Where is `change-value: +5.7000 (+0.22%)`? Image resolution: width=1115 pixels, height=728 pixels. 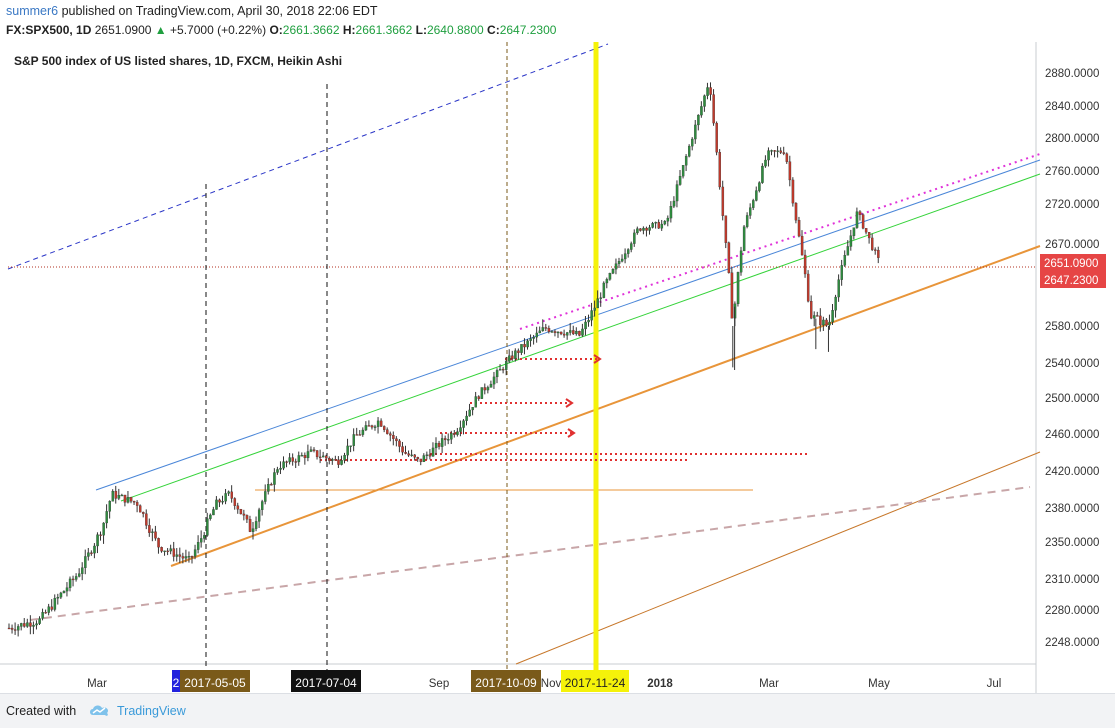 change-value: +5.7000 (+0.22%) is located at coordinates (218, 30).